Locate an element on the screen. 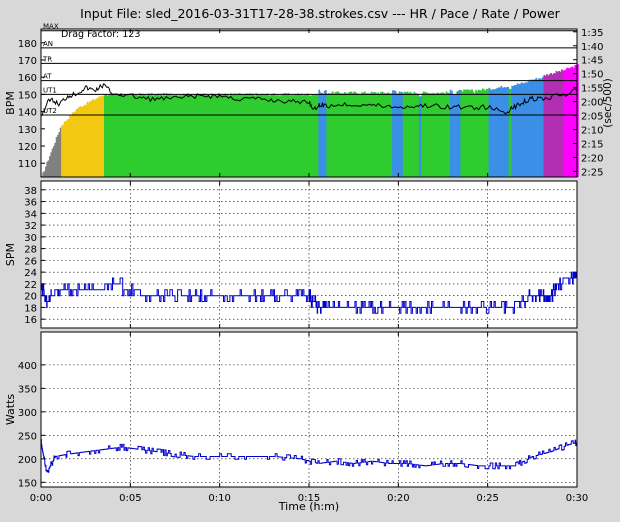  rate-y-tick-label: 30 is located at coordinates (30, 238).